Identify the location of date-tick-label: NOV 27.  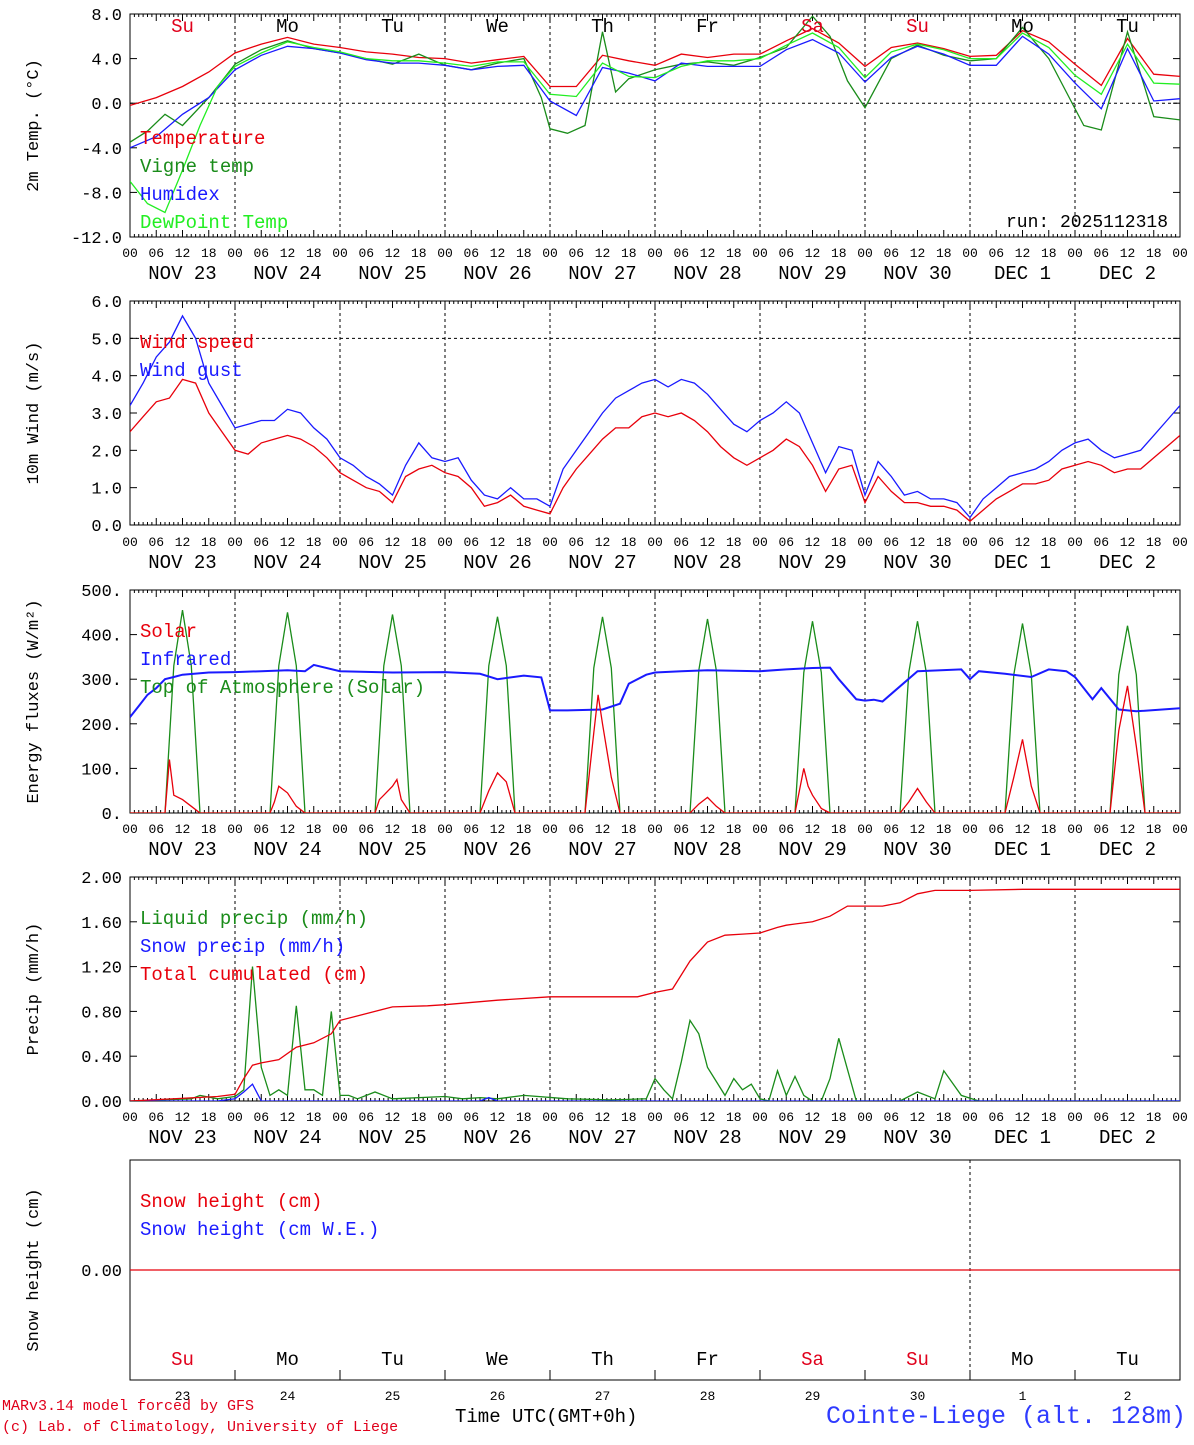
(602, 1138).